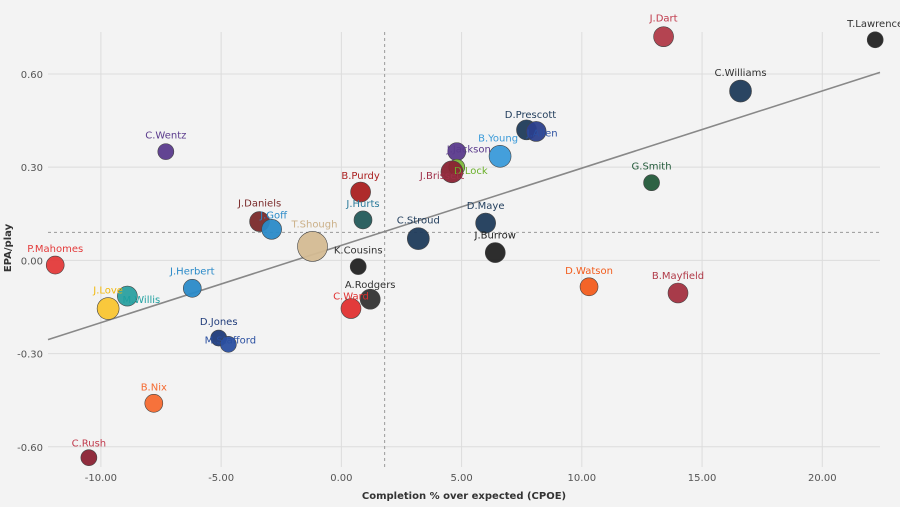  I want to click on point-c-ward, so click(351, 308).